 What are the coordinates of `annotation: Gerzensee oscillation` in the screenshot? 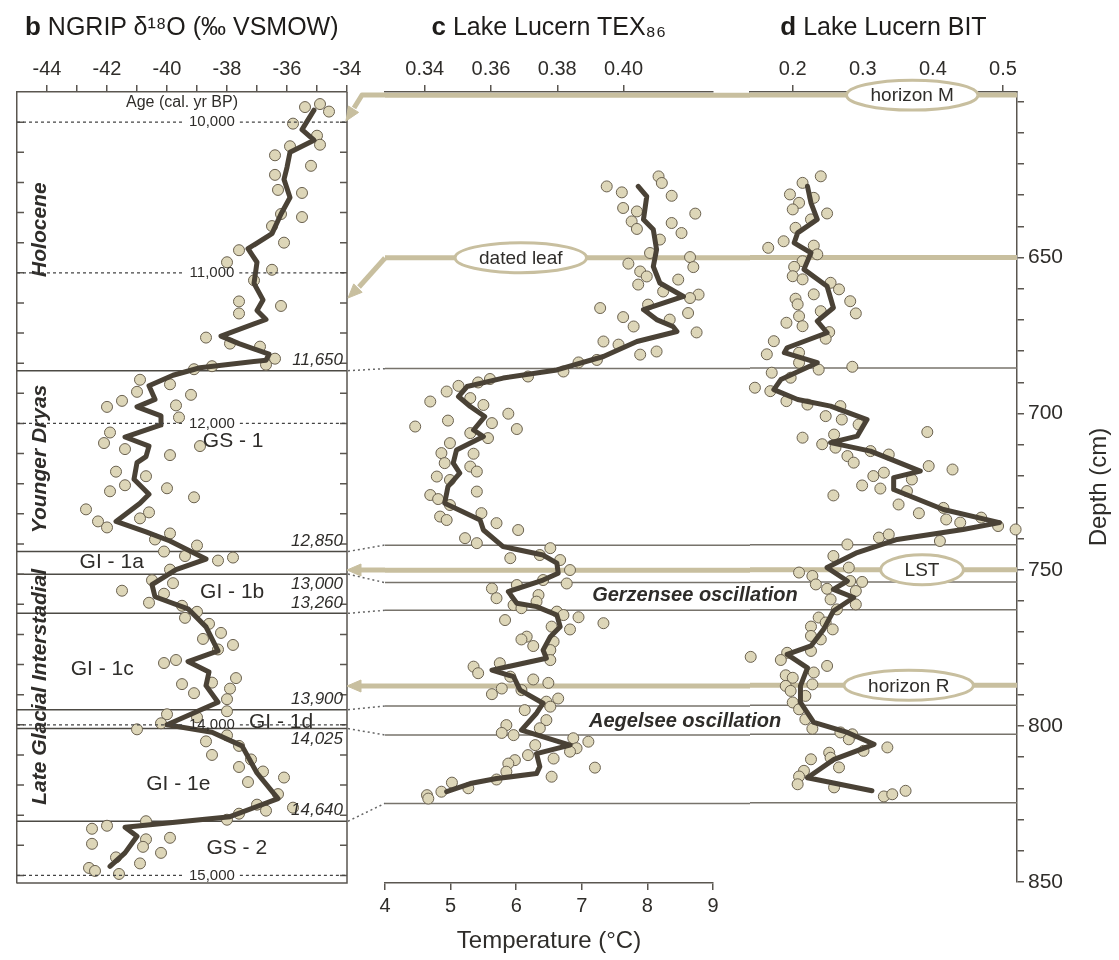 It's located at (695, 593).